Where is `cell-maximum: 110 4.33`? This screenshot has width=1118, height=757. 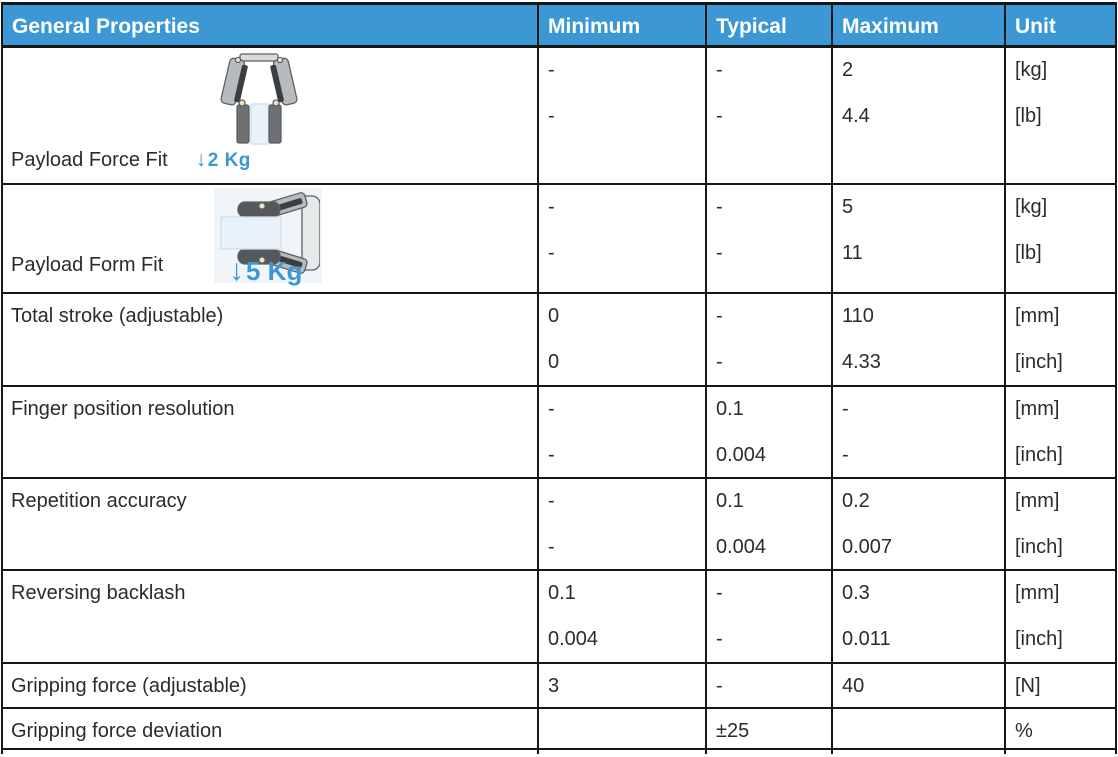
cell-maximum: 110 4.33 is located at coordinates (917, 339).